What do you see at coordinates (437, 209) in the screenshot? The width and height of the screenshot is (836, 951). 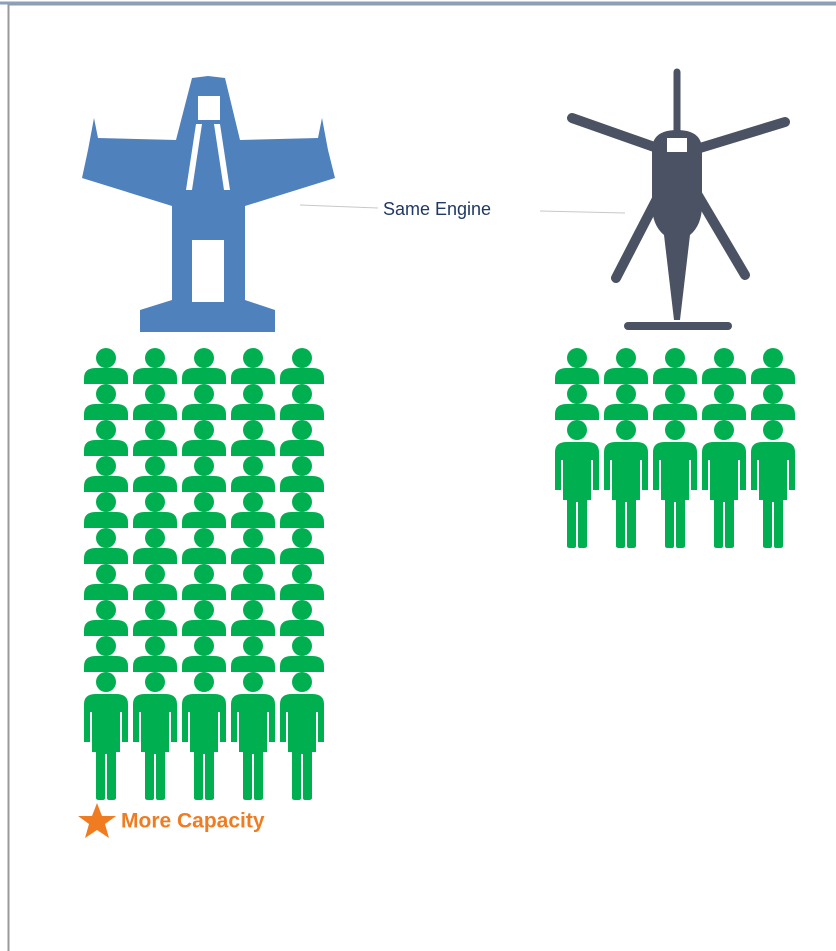 I see `connector-label: Same Engine` at bounding box center [437, 209].